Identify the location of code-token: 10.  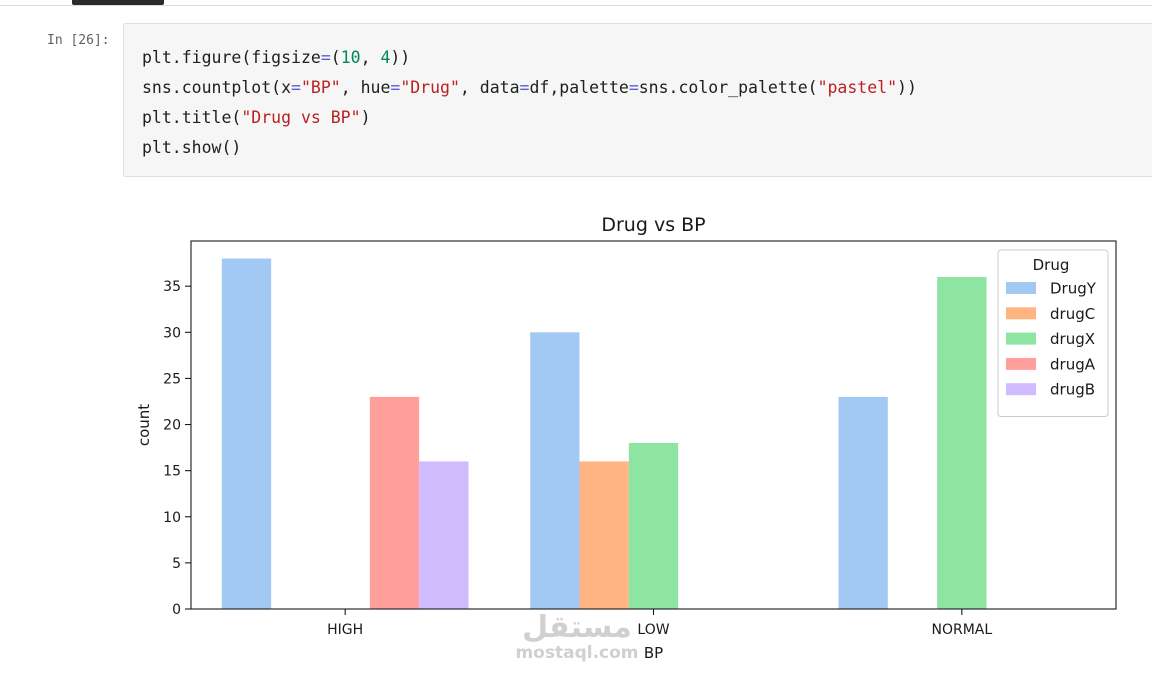
(350, 57).